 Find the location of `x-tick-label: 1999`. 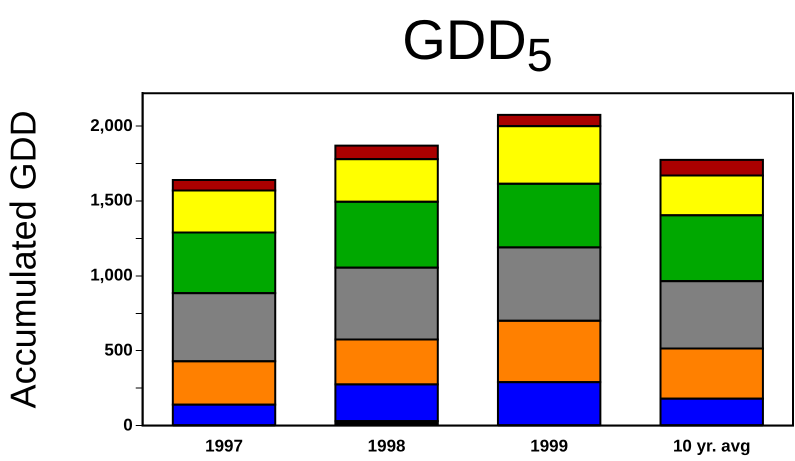

x-tick-label: 1999 is located at coordinates (549, 446).